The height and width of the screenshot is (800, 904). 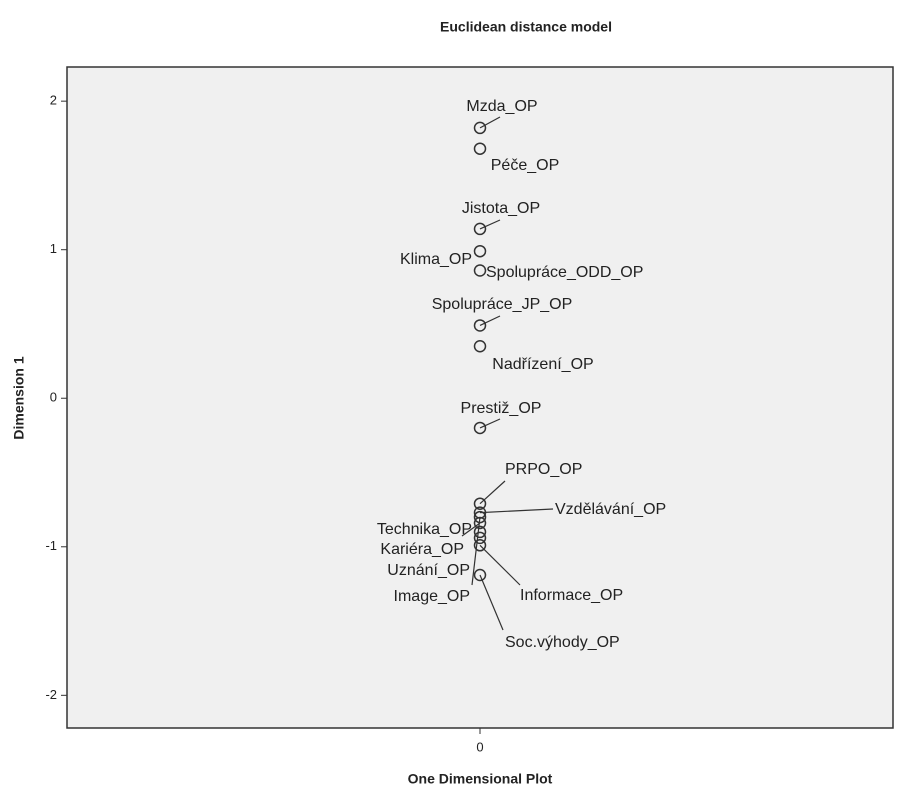 What do you see at coordinates (19, 397) in the screenshot?
I see `y-axis-label: Dimension 1` at bounding box center [19, 397].